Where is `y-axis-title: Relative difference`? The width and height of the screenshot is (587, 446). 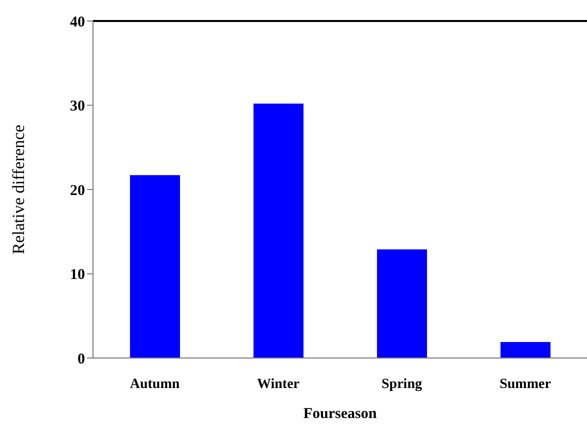 y-axis-title: Relative difference is located at coordinates (18, 189).